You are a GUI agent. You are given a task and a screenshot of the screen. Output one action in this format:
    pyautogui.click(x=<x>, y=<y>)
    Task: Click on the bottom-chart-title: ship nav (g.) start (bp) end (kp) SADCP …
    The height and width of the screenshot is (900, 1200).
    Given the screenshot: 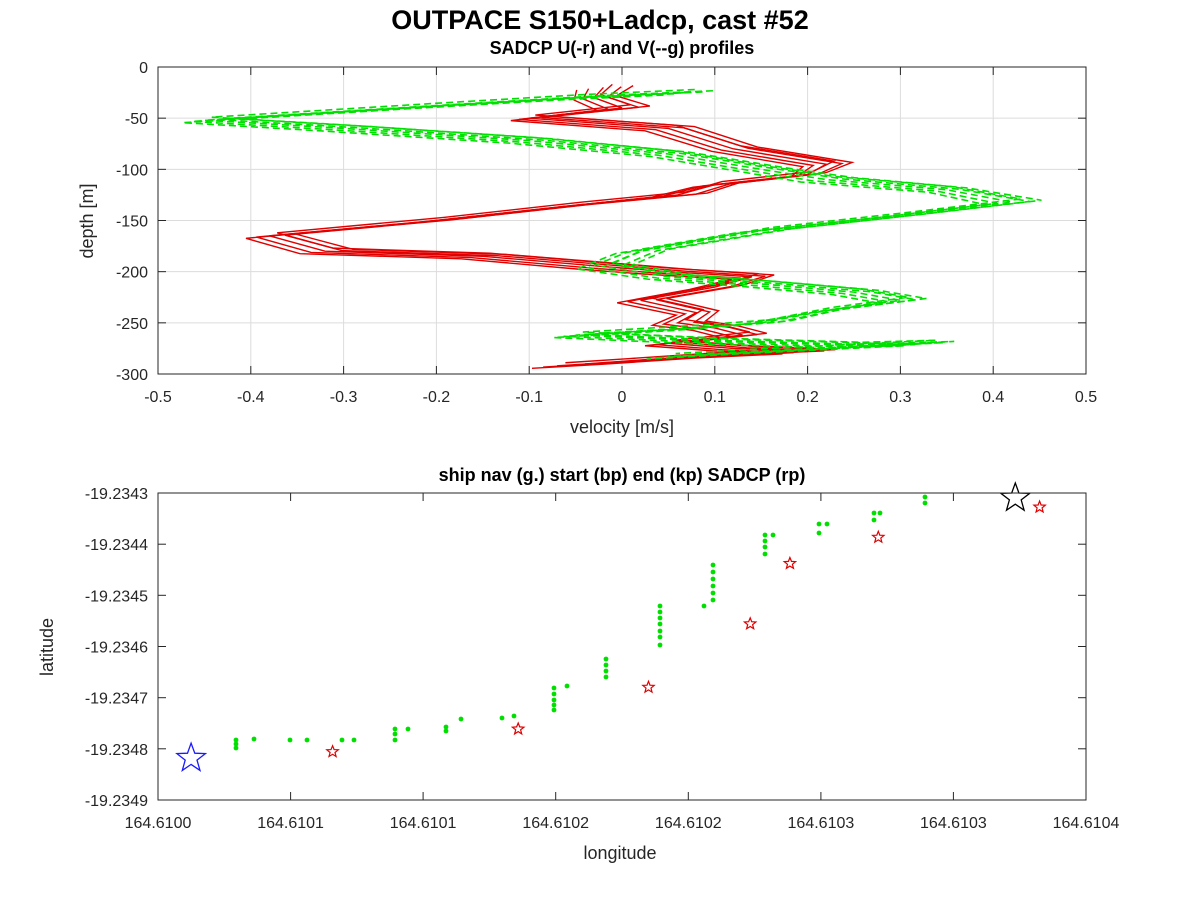 What is the action you would take?
    pyautogui.click(x=622, y=475)
    